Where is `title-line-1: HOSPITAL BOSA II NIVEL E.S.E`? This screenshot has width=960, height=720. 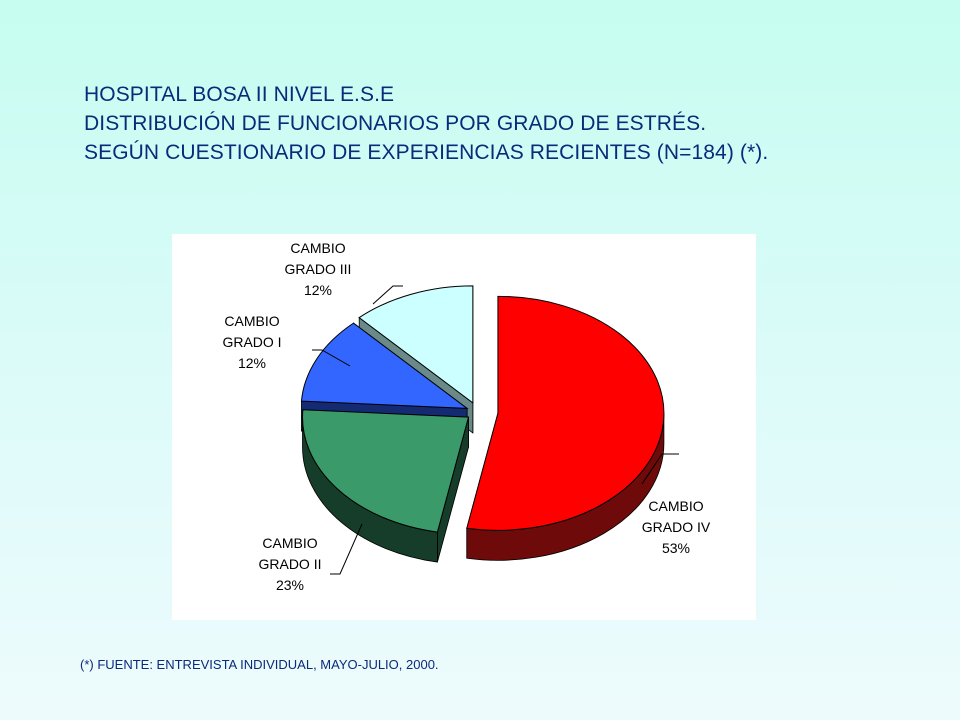
title-line-1: HOSPITAL BOSA II NIVEL E.S.E is located at coordinates (239, 94).